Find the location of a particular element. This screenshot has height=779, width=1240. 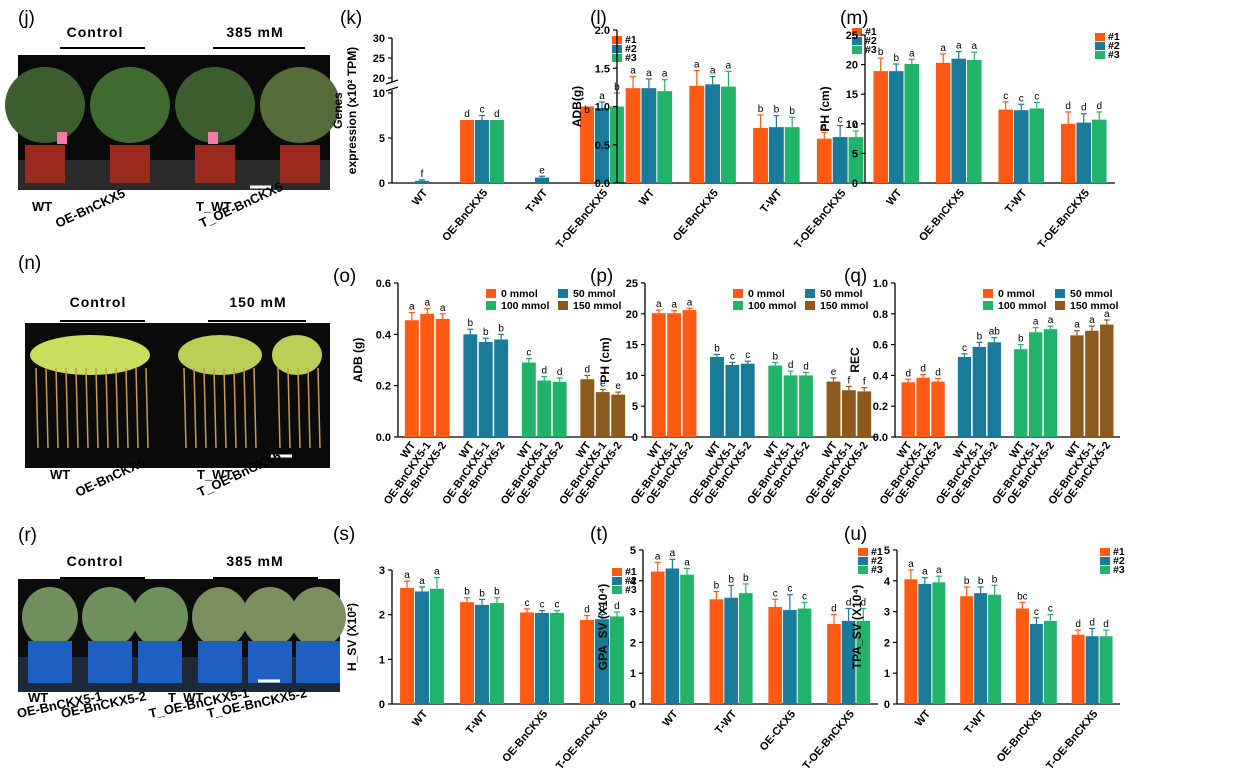

y-tick-label: 0.8 is located at coordinates (880, 315).